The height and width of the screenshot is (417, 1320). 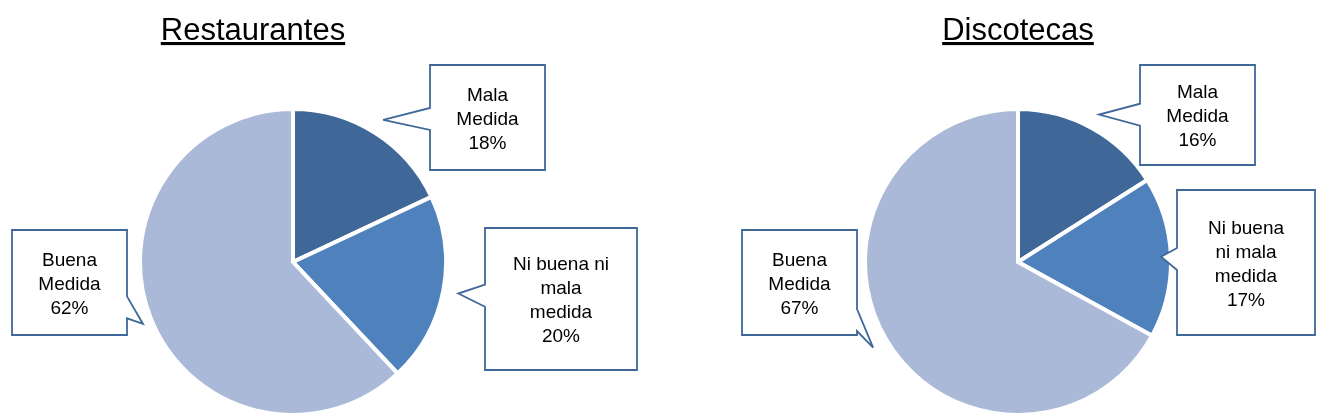 What do you see at coordinates (1197, 139) in the screenshot?
I see `data-label: 16%` at bounding box center [1197, 139].